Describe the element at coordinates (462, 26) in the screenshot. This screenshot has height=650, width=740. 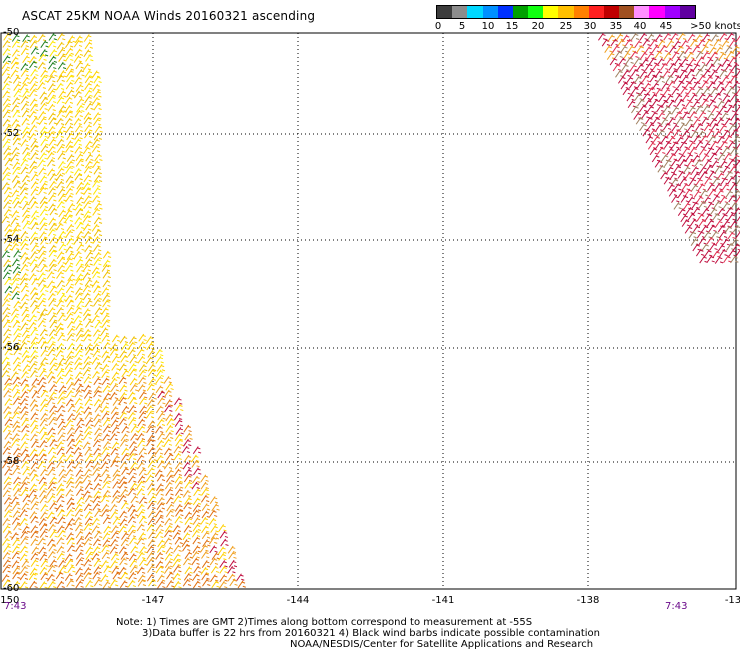
I see `legend-label: 5` at that location.